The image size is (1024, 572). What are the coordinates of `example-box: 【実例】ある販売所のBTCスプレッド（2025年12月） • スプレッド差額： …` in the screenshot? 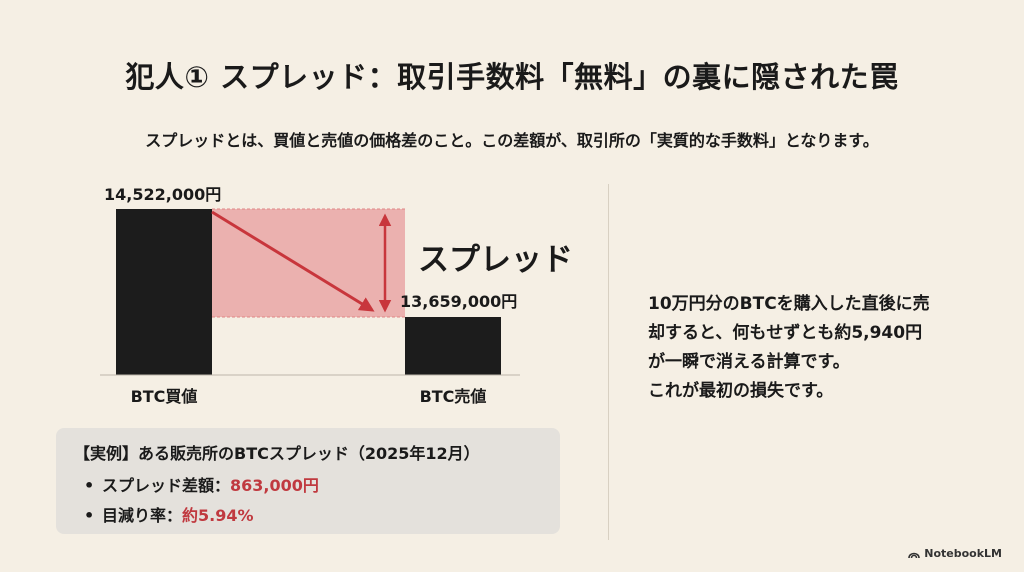 It's located at (308, 481).